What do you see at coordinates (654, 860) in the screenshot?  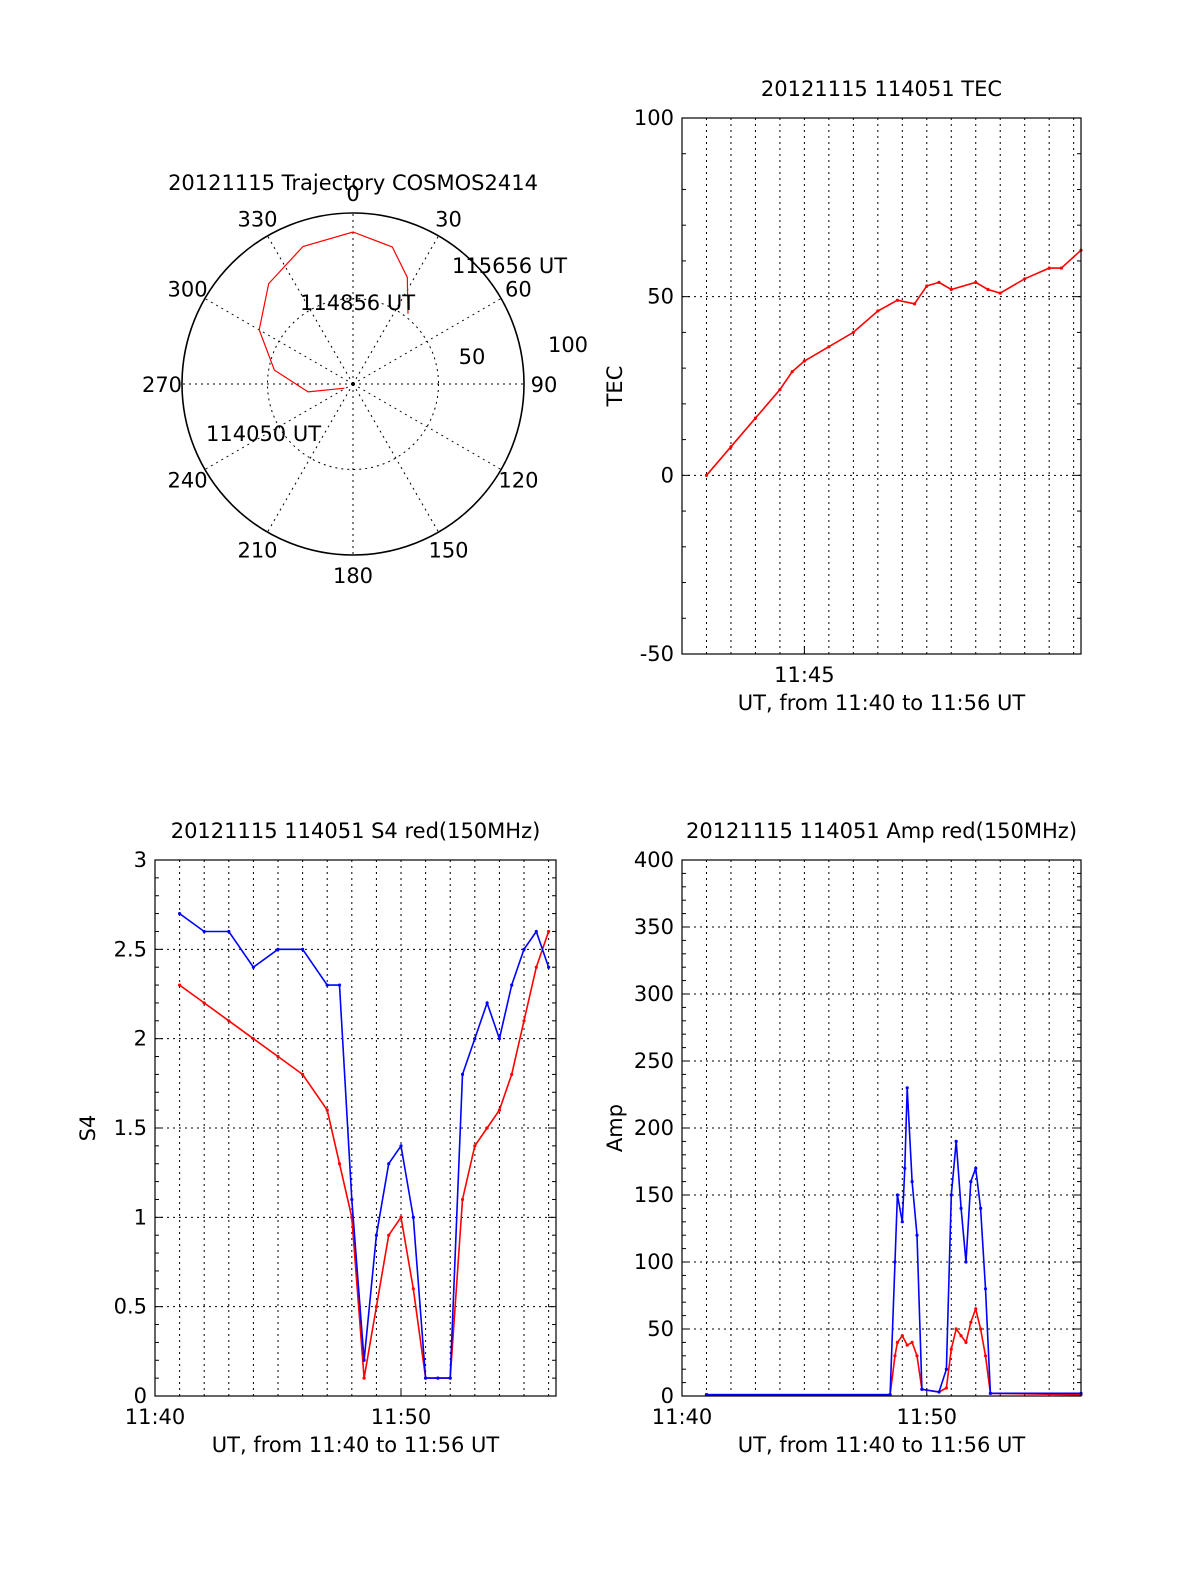 I see `amp-ytick-label: 400` at bounding box center [654, 860].